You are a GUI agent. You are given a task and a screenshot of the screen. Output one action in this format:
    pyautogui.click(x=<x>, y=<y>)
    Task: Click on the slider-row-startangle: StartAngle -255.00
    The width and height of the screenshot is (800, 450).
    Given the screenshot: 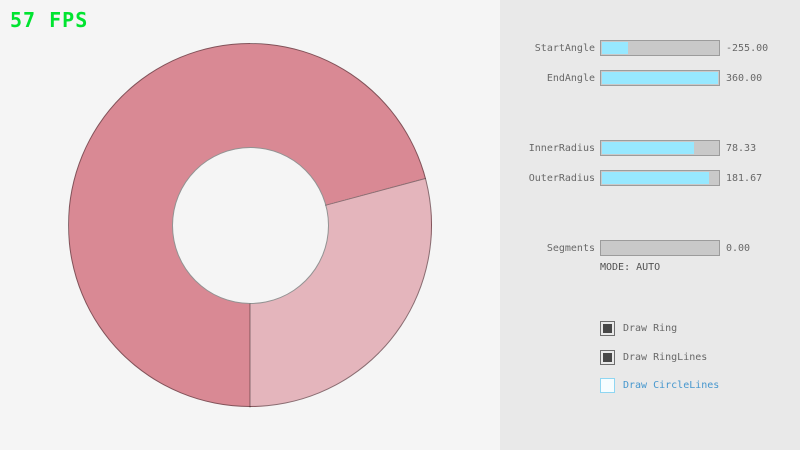 What is the action you would take?
    pyautogui.click(x=650, y=48)
    